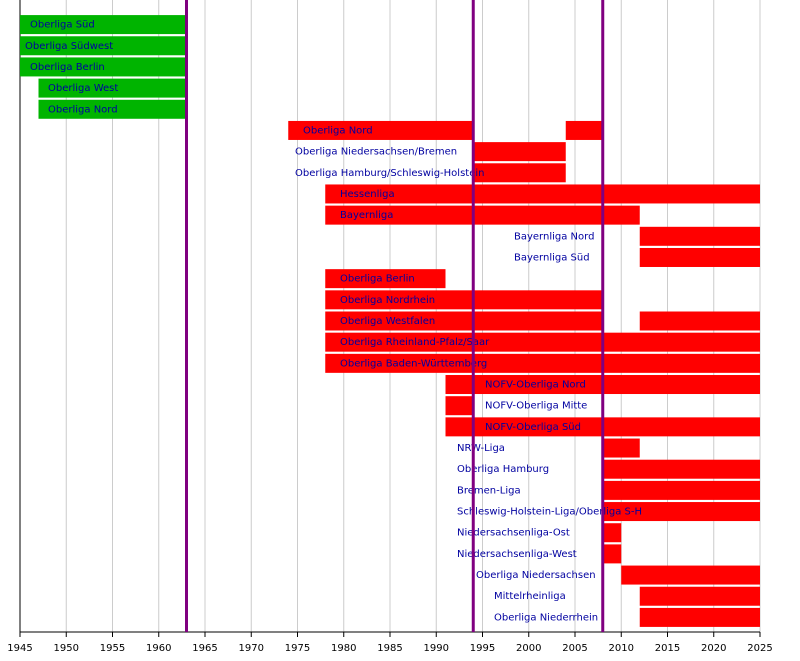 This screenshot has width=800, height=661. What do you see at coordinates (759, 648) in the screenshot?
I see `x-tick-label: 2025` at bounding box center [759, 648].